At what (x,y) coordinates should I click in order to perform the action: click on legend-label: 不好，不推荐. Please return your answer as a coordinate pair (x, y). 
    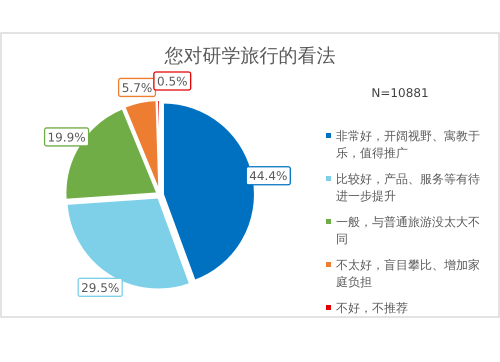
    Looking at the image, I should click on (372, 308).